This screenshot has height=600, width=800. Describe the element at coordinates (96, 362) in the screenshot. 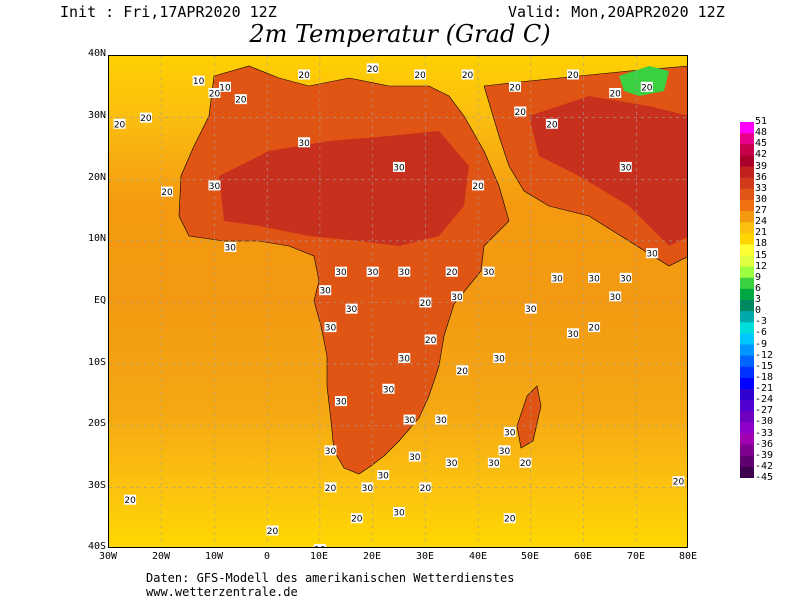

I see `lat-label: 10S` at that location.